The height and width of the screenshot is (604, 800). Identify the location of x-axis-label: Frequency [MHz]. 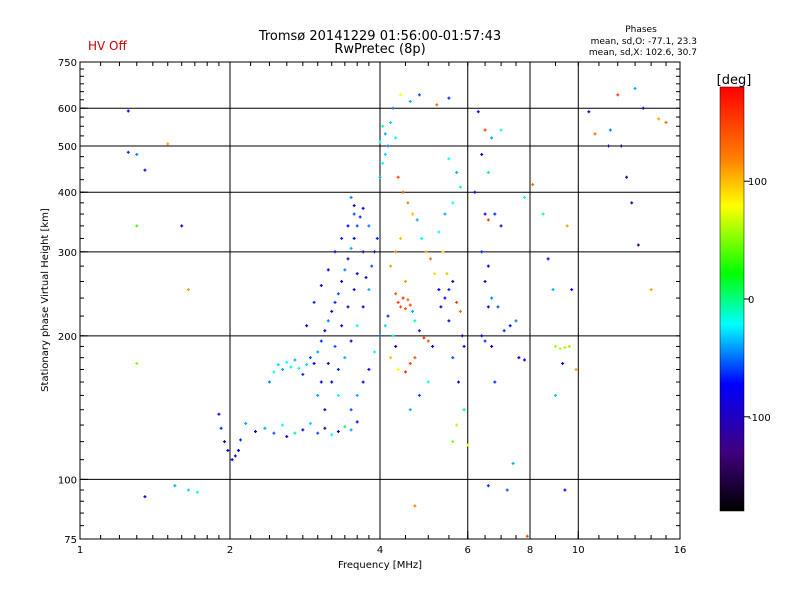
(380, 565).